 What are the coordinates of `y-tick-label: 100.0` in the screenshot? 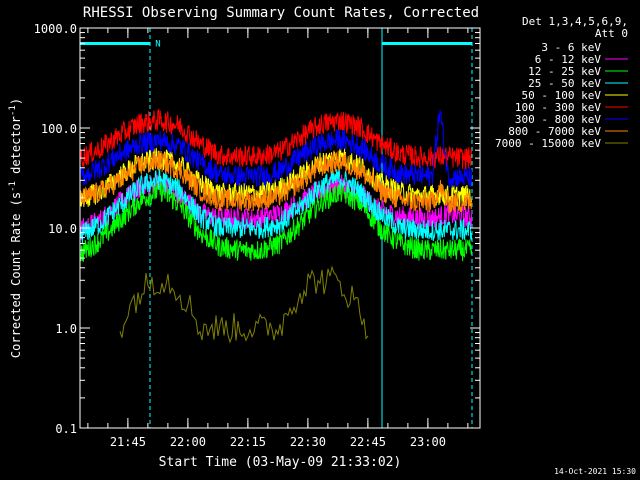 It's located at (59, 129).